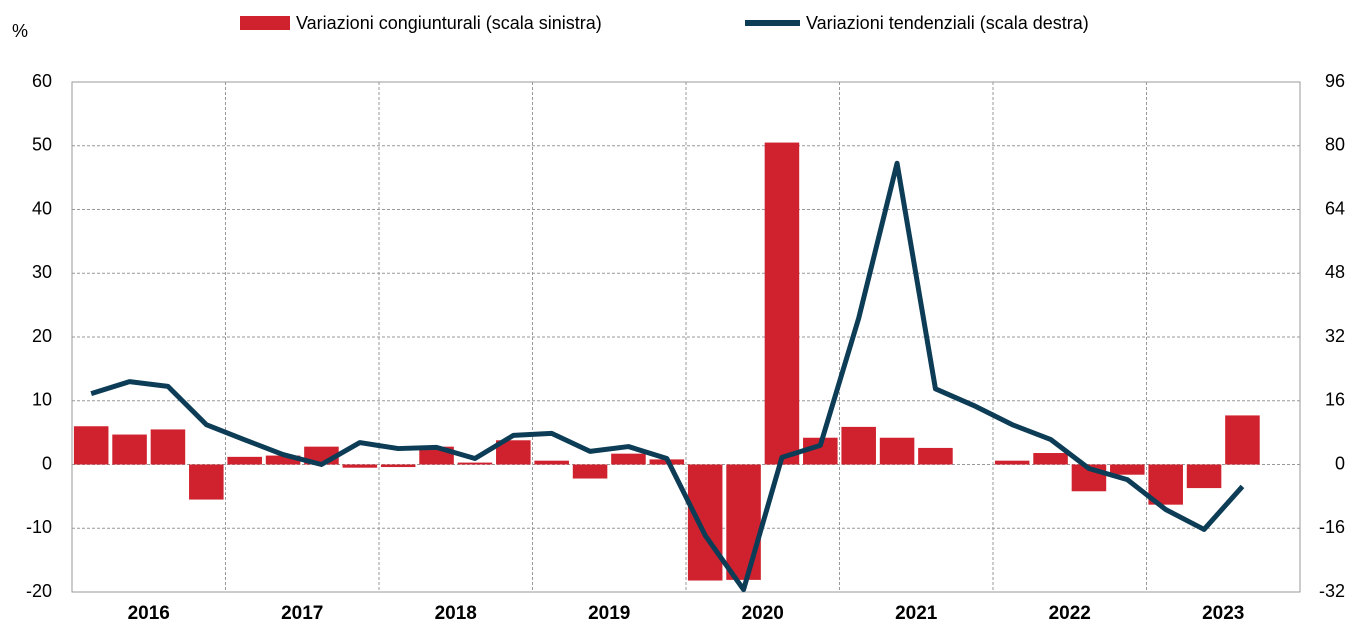 The width and height of the screenshot is (1354, 630). Describe the element at coordinates (947, 23) in the screenshot. I see `legend-label: Variazioni tendenziali (scala destra)` at that location.